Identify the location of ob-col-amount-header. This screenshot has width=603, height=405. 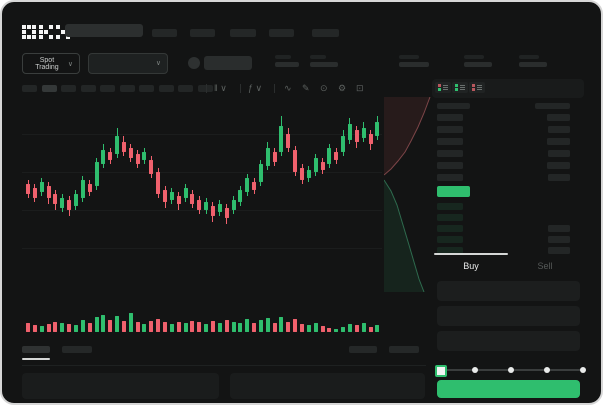
(552, 106).